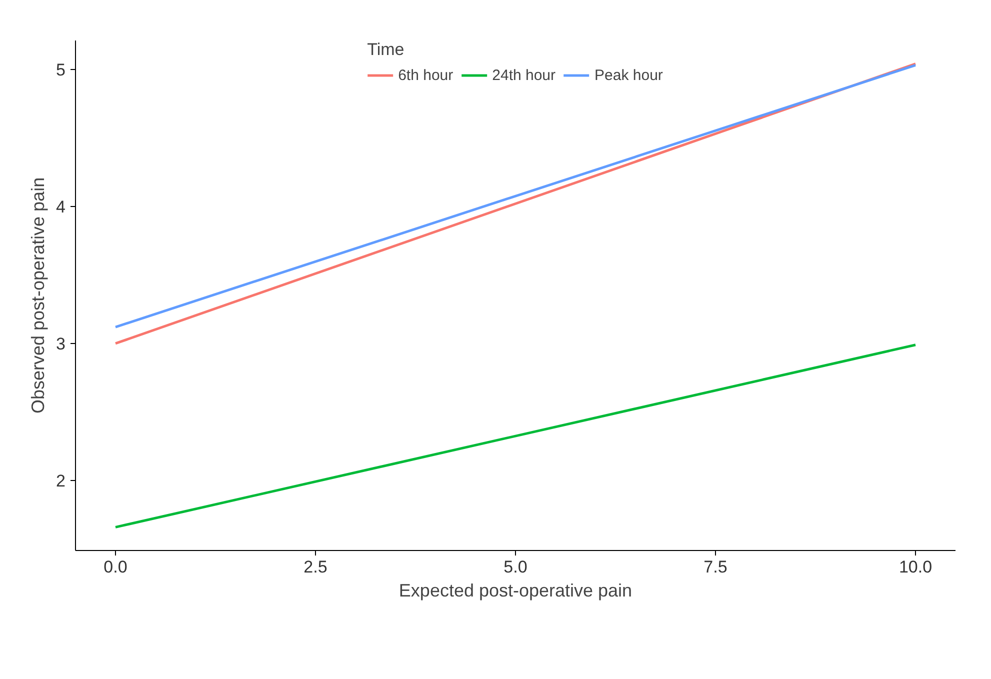  I want to click on legend-label: 6th hour, so click(426, 75).